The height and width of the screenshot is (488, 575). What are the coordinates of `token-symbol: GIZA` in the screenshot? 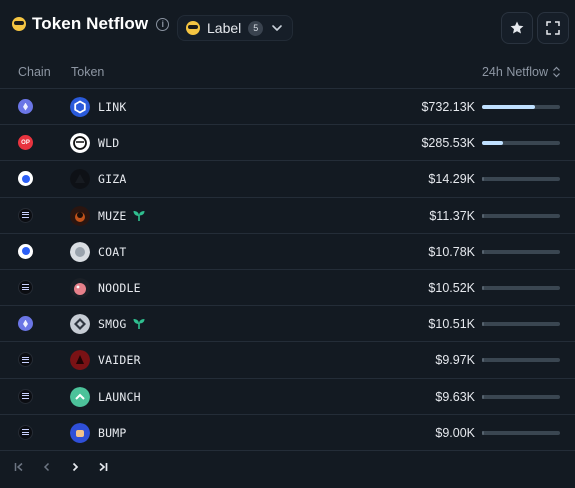 It's located at (112, 179).